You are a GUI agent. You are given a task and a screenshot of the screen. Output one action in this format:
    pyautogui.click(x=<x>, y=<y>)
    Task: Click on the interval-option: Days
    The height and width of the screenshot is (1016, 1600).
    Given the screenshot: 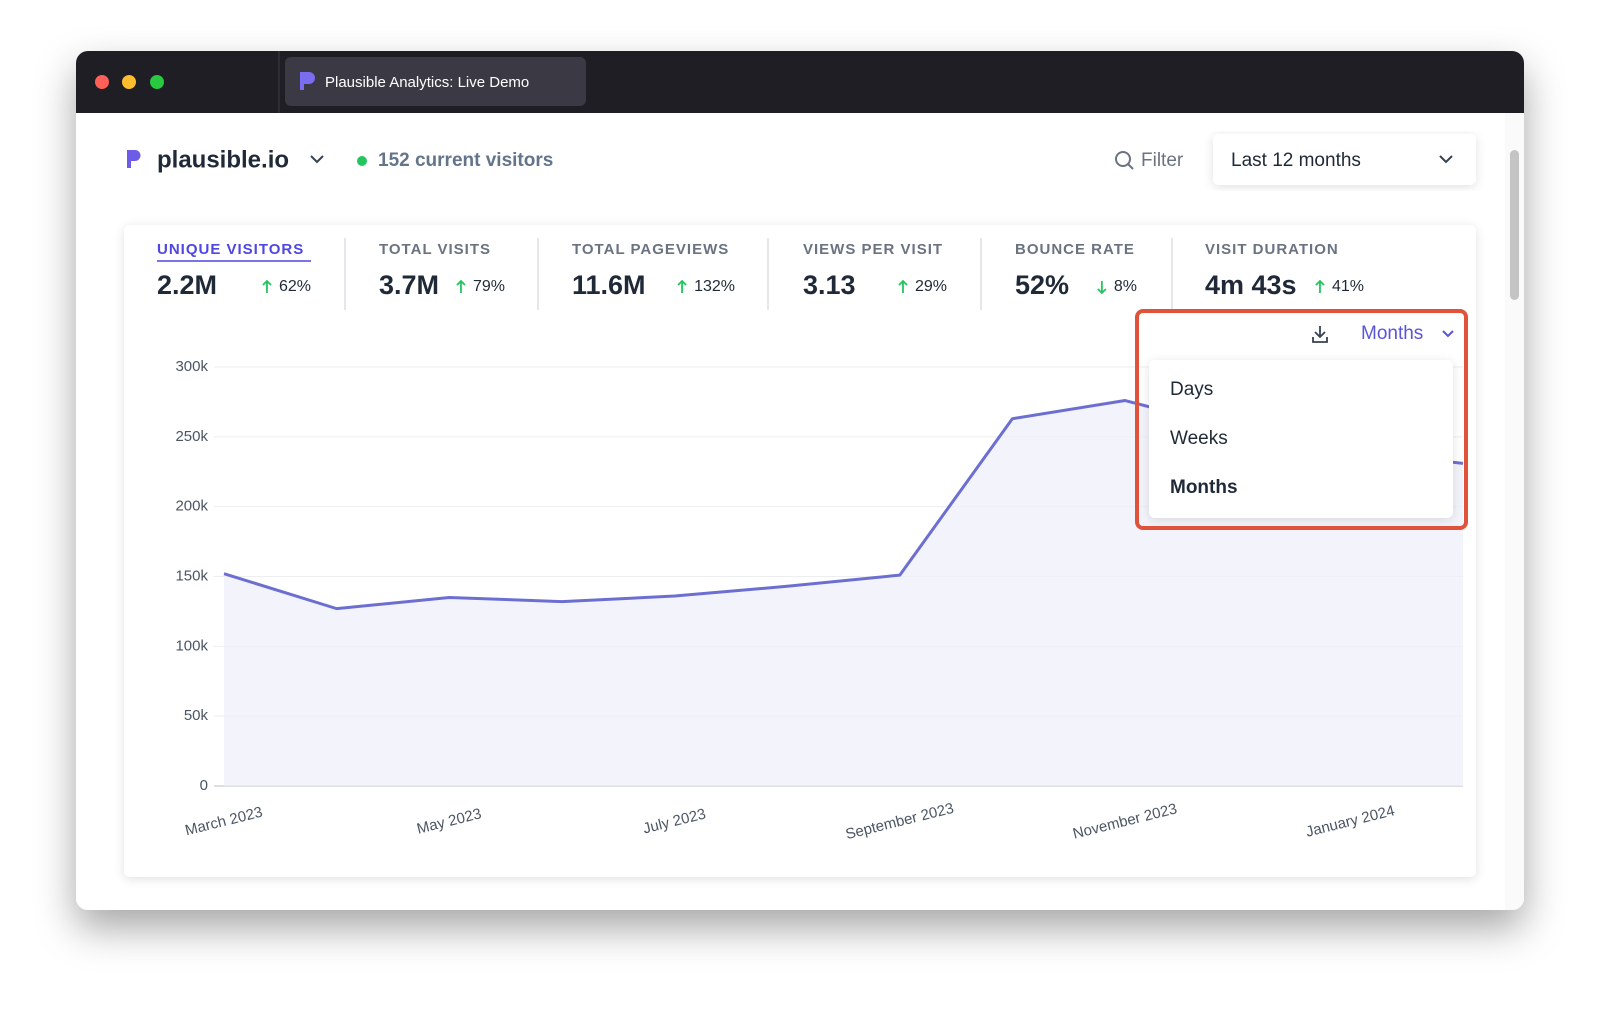 What is the action you would take?
    pyautogui.click(x=1191, y=389)
    